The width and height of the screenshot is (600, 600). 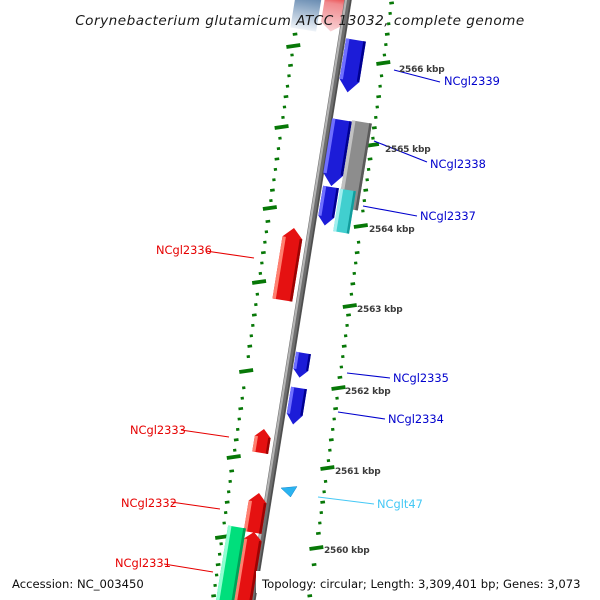 I want to click on gene-ncgl2334-arrow, so click(x=296, y=406).